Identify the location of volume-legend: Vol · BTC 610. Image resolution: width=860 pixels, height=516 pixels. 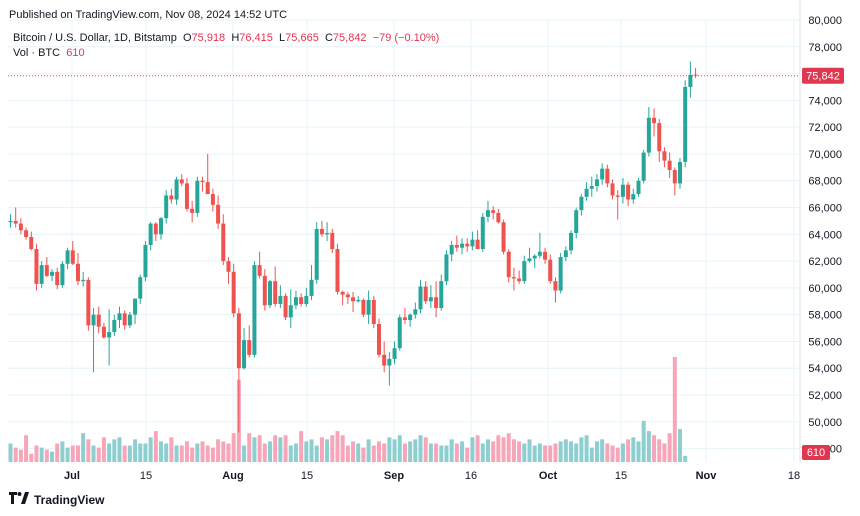
(49, 53).